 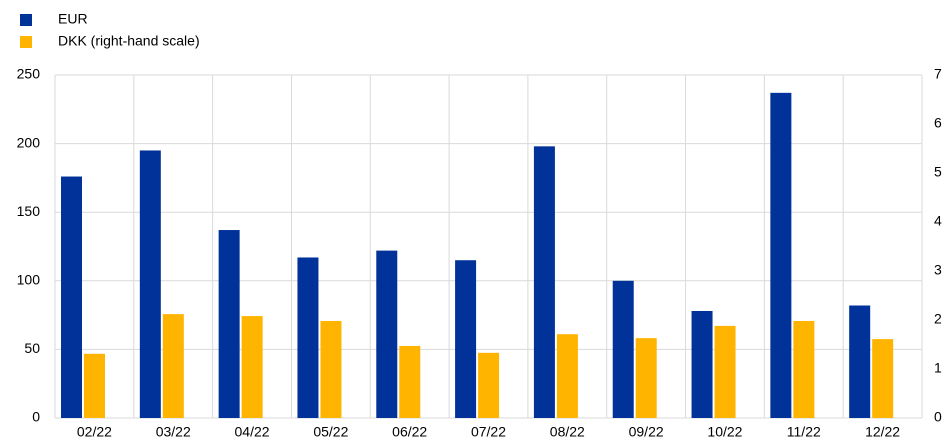 What do you see at coordinates (938, 270) in the screenshot?
I see `y2-tick-label: 3` at bounding box center [938, 270].